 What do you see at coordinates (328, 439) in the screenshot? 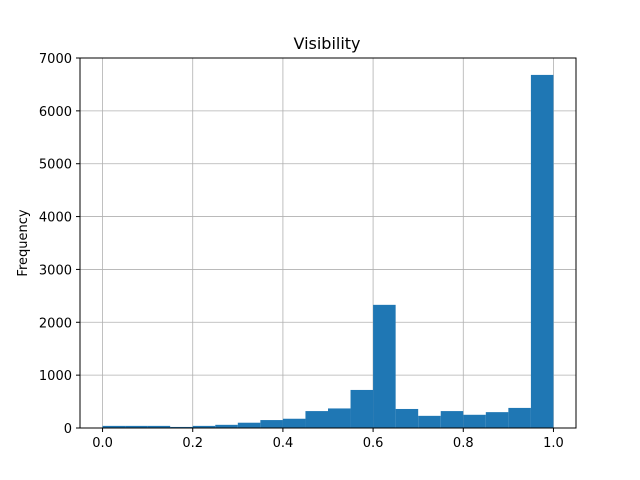
I see `x-axis-ticks: 0.0 0.2 0.4 0.6 0.8 1.0` at bounding box center [328, 439].